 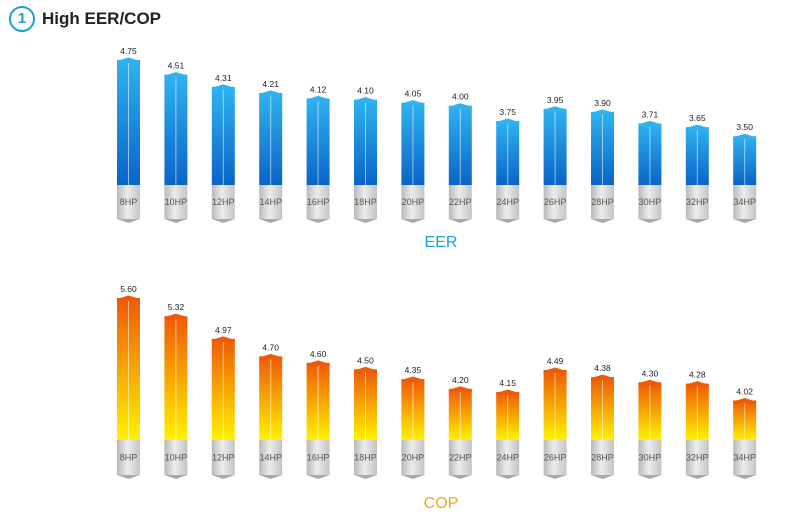 What do you see at coordinates (176, 307) in the screenshot?
I see `cop-value-label: 5.32` at bounding box center [176, 307].